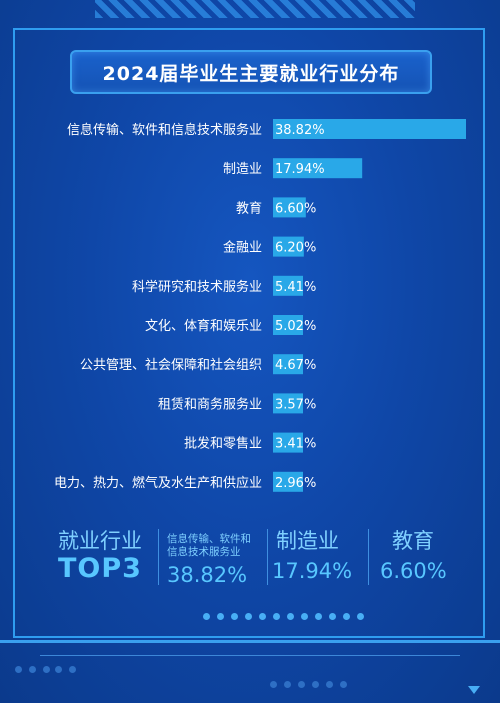  What do you see at coordinates (295, 208) in the screenshot?
I see `value-label: 6.60%` at bounding box center [295, 208].